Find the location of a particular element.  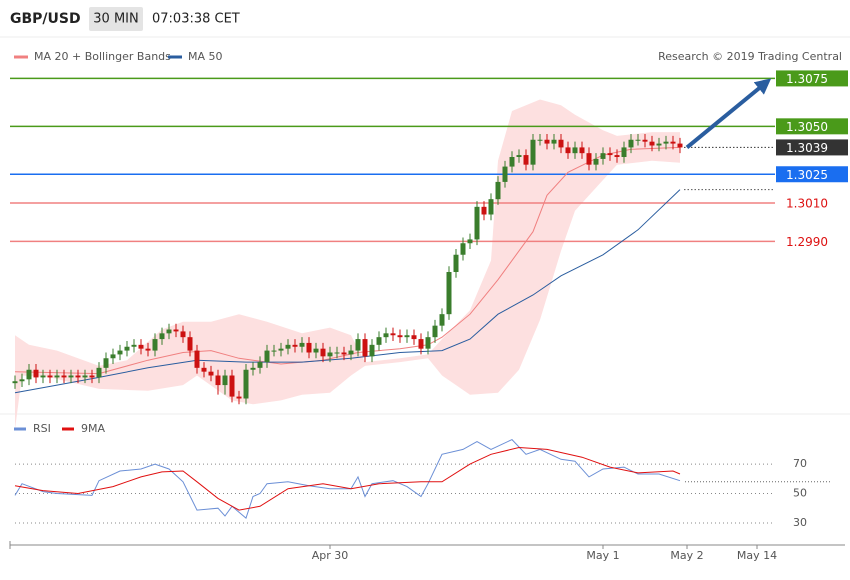

y-tick-label: 70 is located at coordinates (800, 463).